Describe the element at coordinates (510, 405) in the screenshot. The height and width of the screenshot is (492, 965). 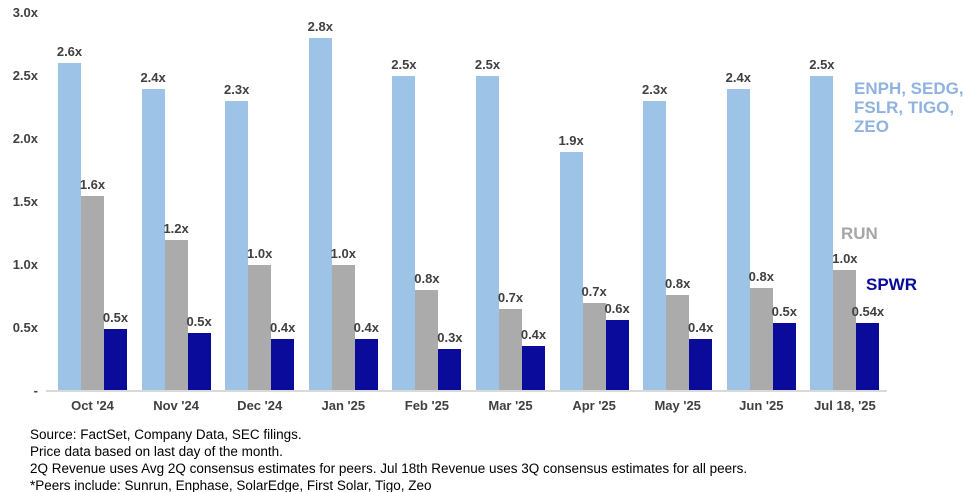
I see `x-axis-label: Mar '25` at that location.